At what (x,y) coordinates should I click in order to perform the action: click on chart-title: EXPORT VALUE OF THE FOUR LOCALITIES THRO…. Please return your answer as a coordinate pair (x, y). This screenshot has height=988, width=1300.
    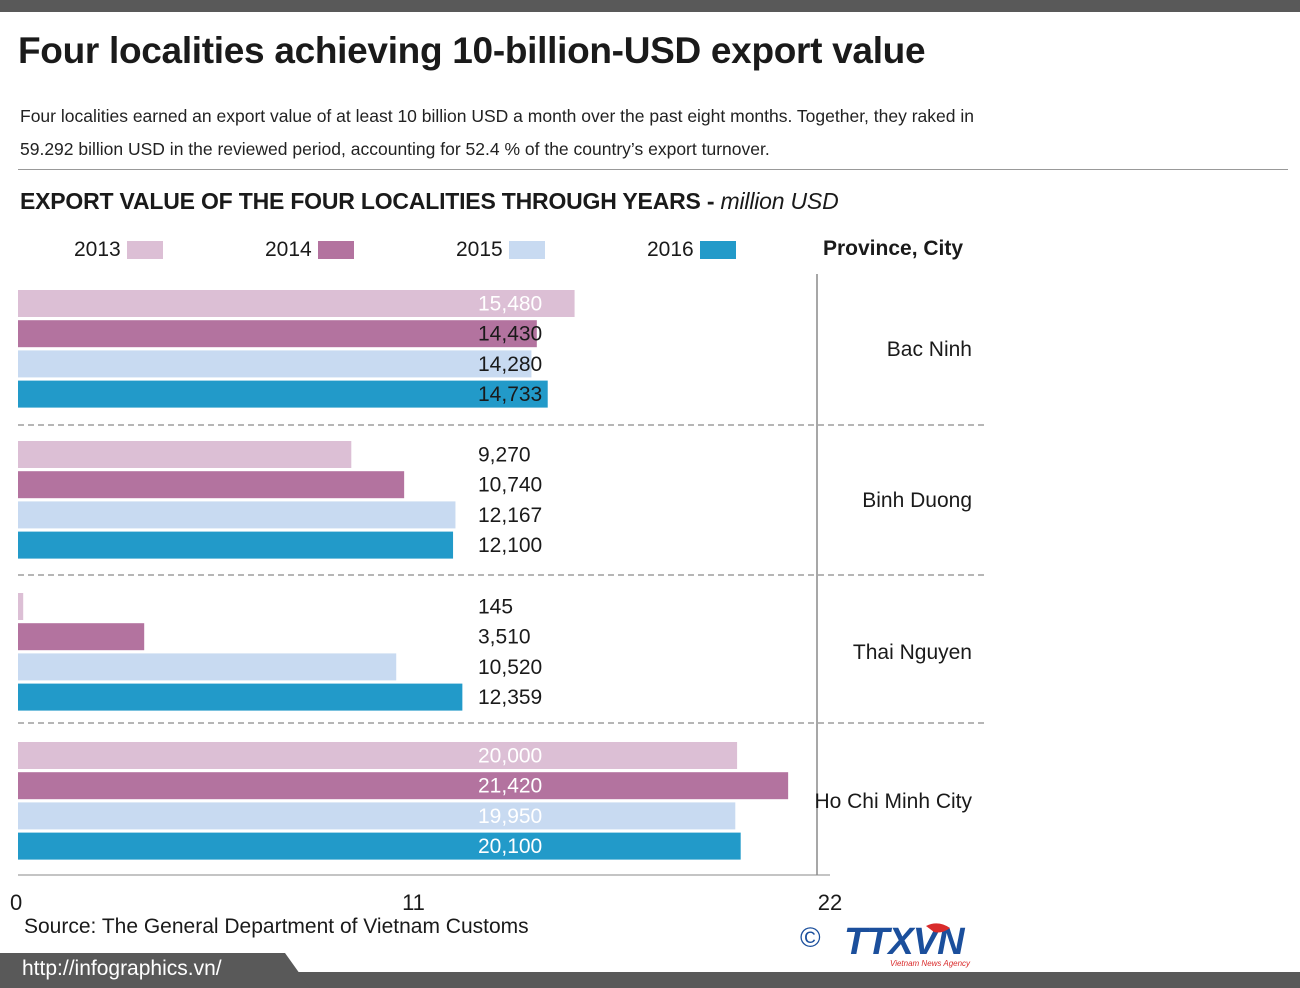
    Looking at the image, I should click on (429, 201).